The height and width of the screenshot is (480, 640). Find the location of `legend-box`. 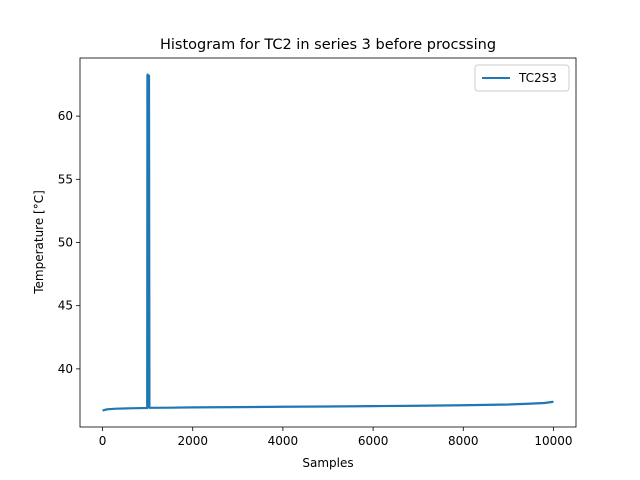

legend-box is located at coordinates (522, 78).